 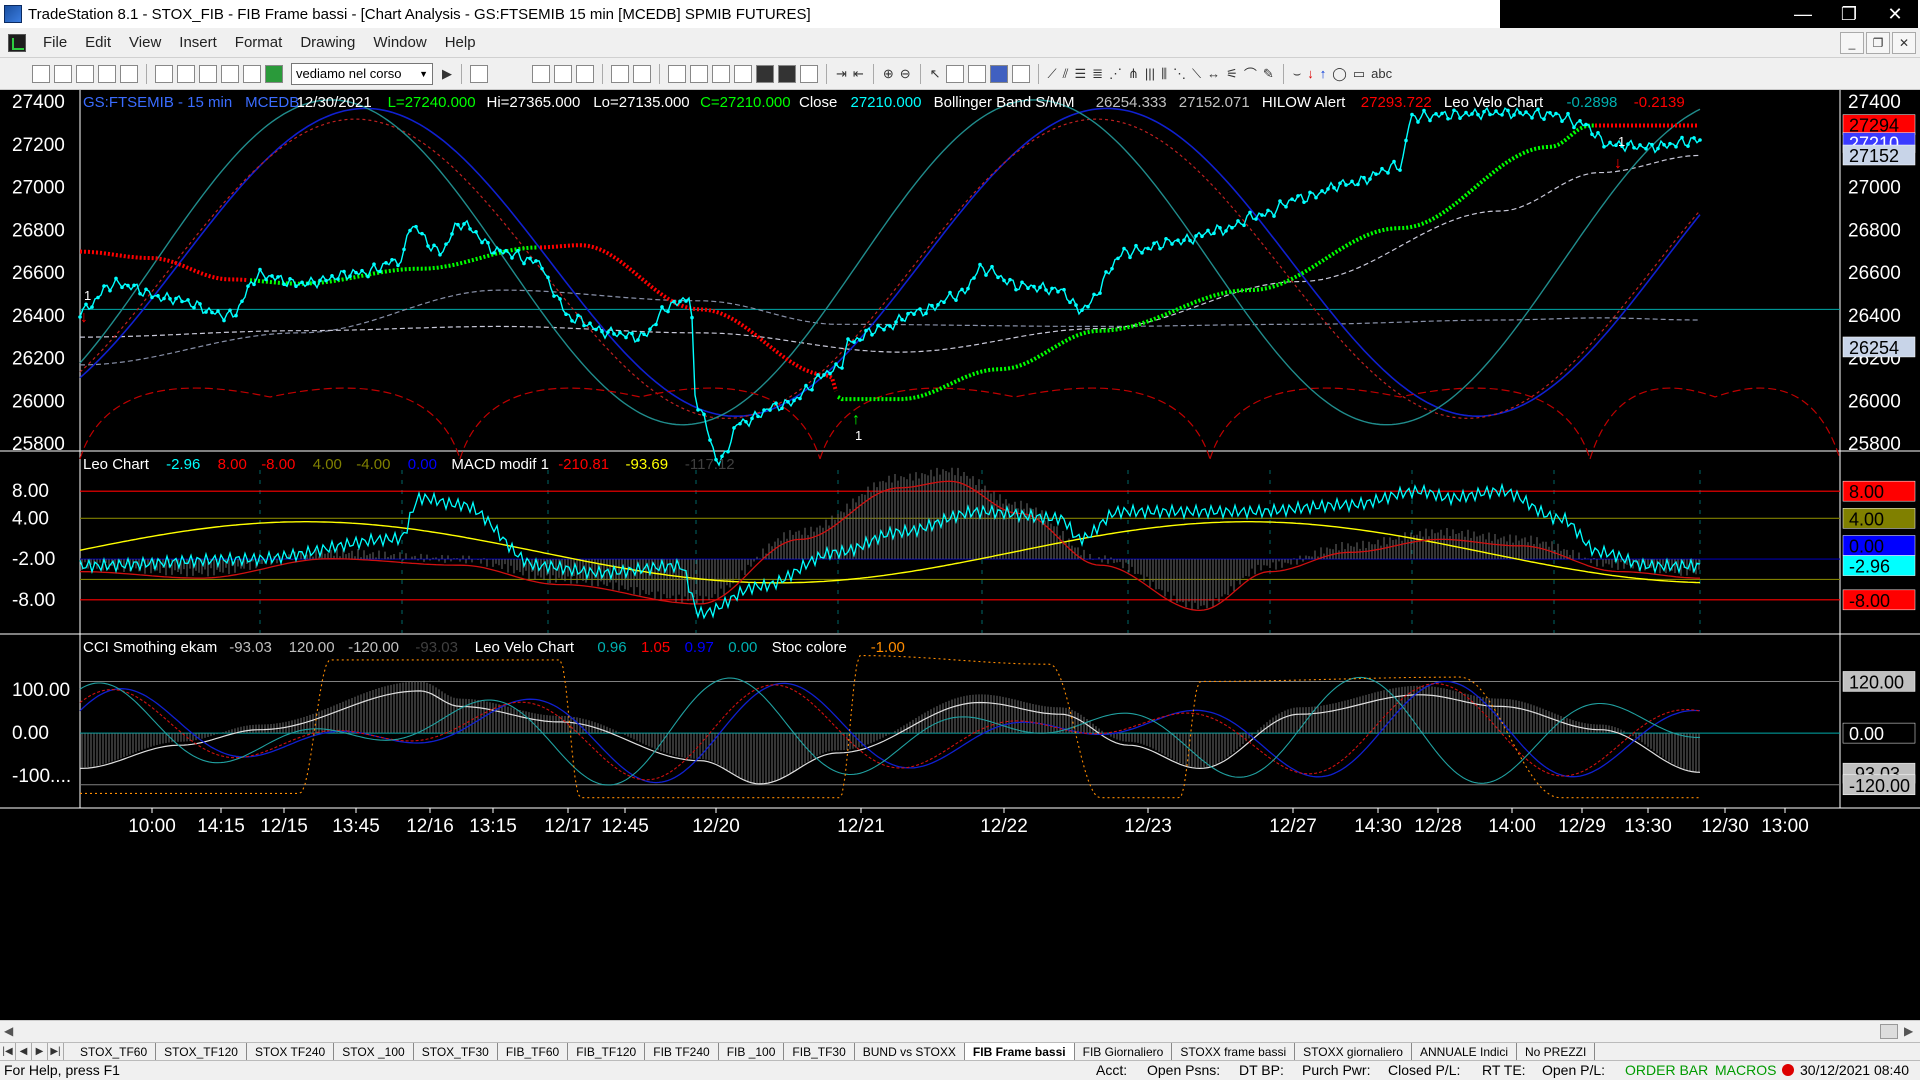 I want to click on tab-fib-giornaliero: FIB Giornaliero, so click(x=1124, y=1051).